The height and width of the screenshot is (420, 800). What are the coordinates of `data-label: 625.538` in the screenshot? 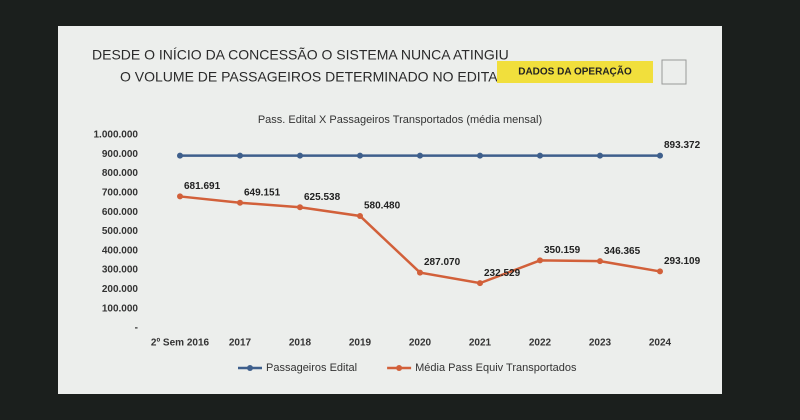 It's located at (322, 197).